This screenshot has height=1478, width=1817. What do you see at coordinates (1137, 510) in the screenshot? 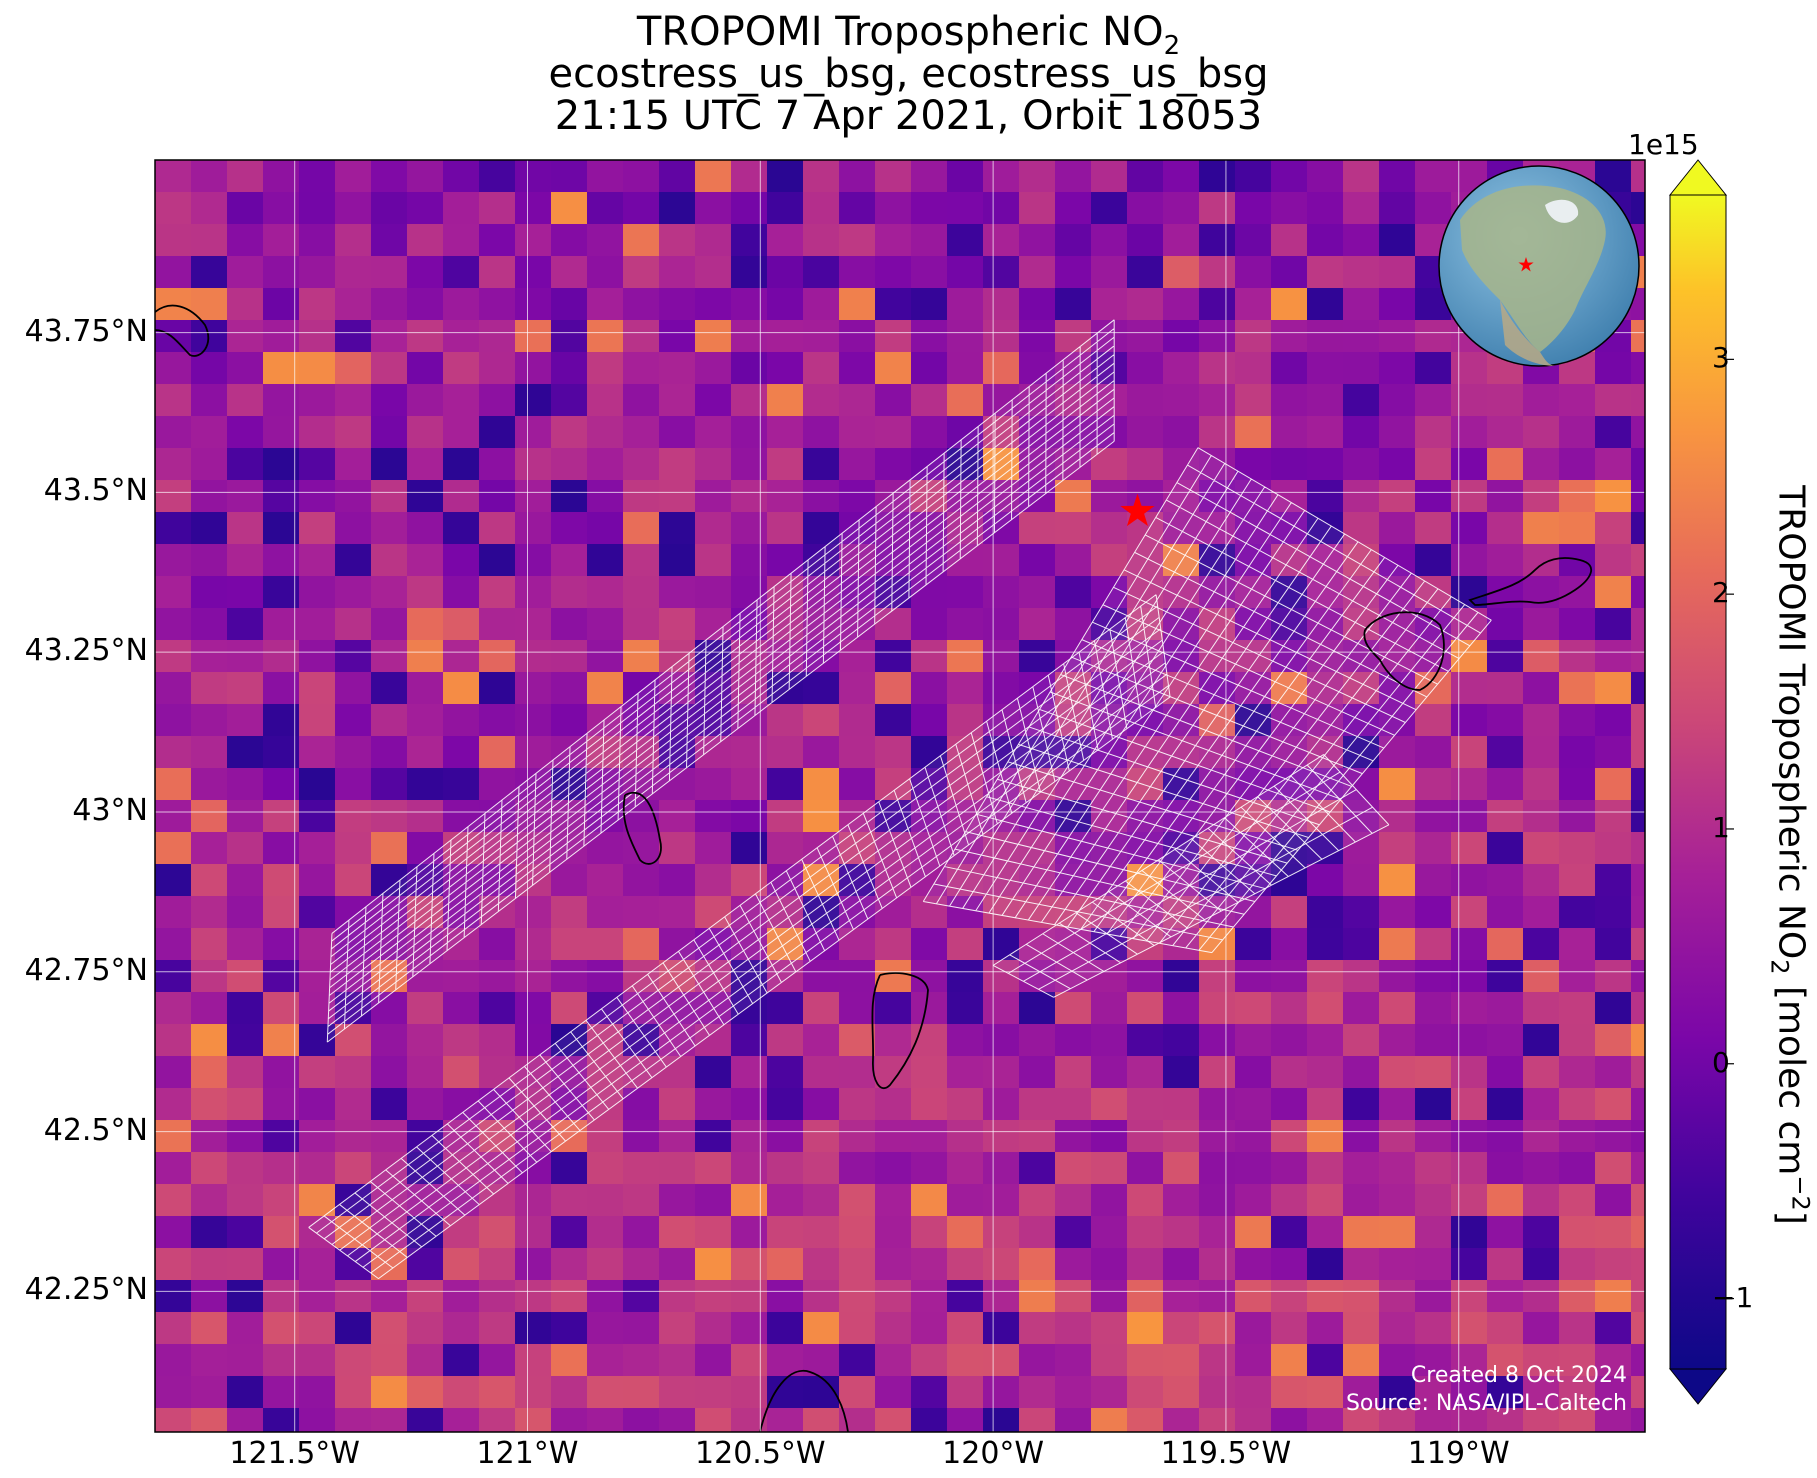
I see `site-star-icon` at bounding box center [1137, 510].